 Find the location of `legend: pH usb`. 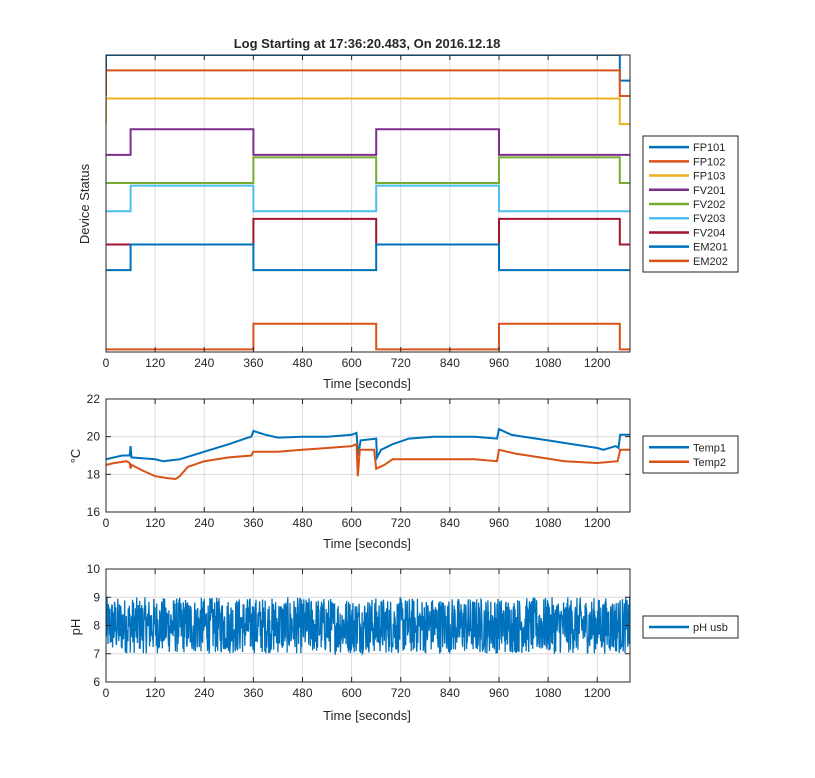

legend: pH usb is located at coordinates (690, 627).